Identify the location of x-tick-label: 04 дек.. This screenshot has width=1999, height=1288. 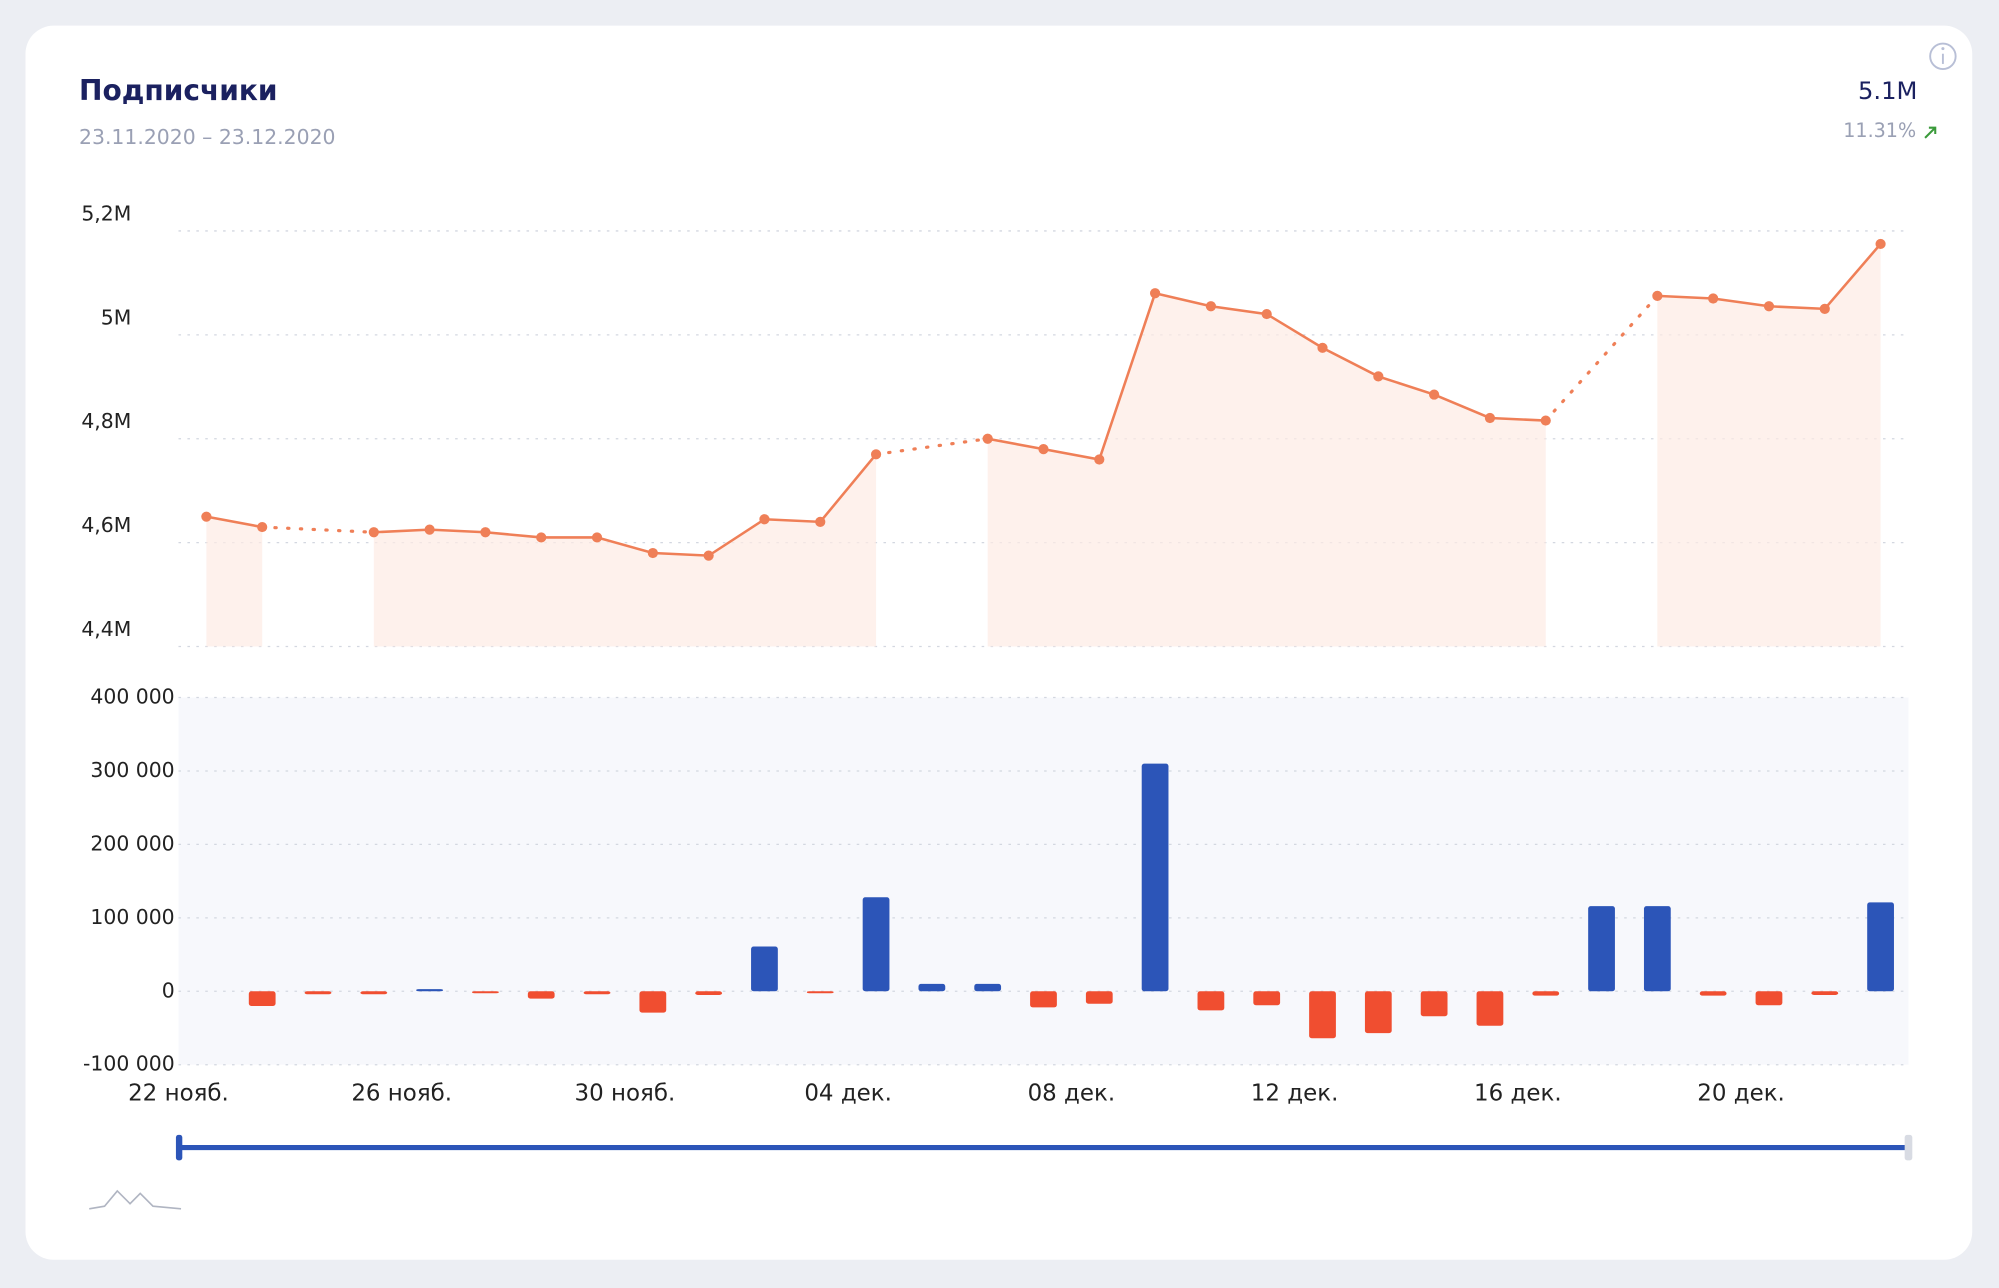
(848, 1094).